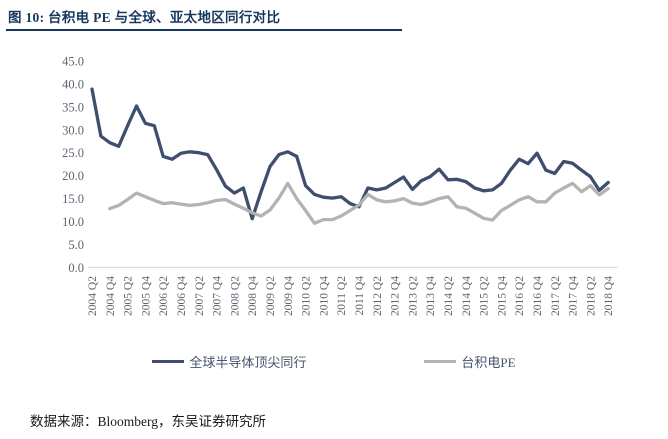 This screenshot has height=439, width=668. I want to click on x-tick-label: 2013 Q2, so click(413, 296).